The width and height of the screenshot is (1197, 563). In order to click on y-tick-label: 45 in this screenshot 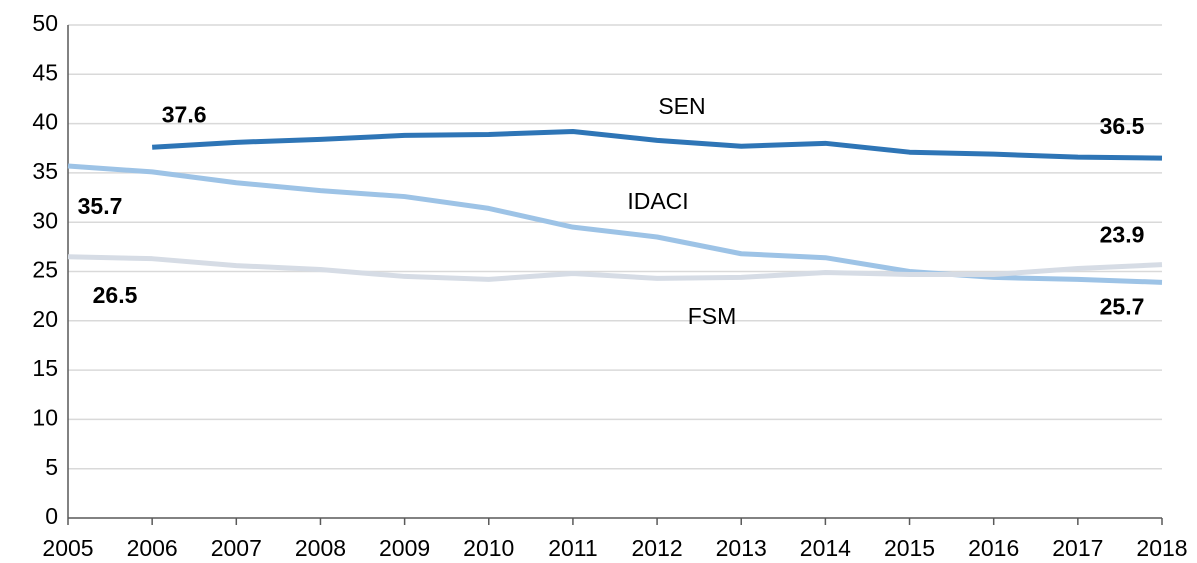, I will do `click(45, 72)`.